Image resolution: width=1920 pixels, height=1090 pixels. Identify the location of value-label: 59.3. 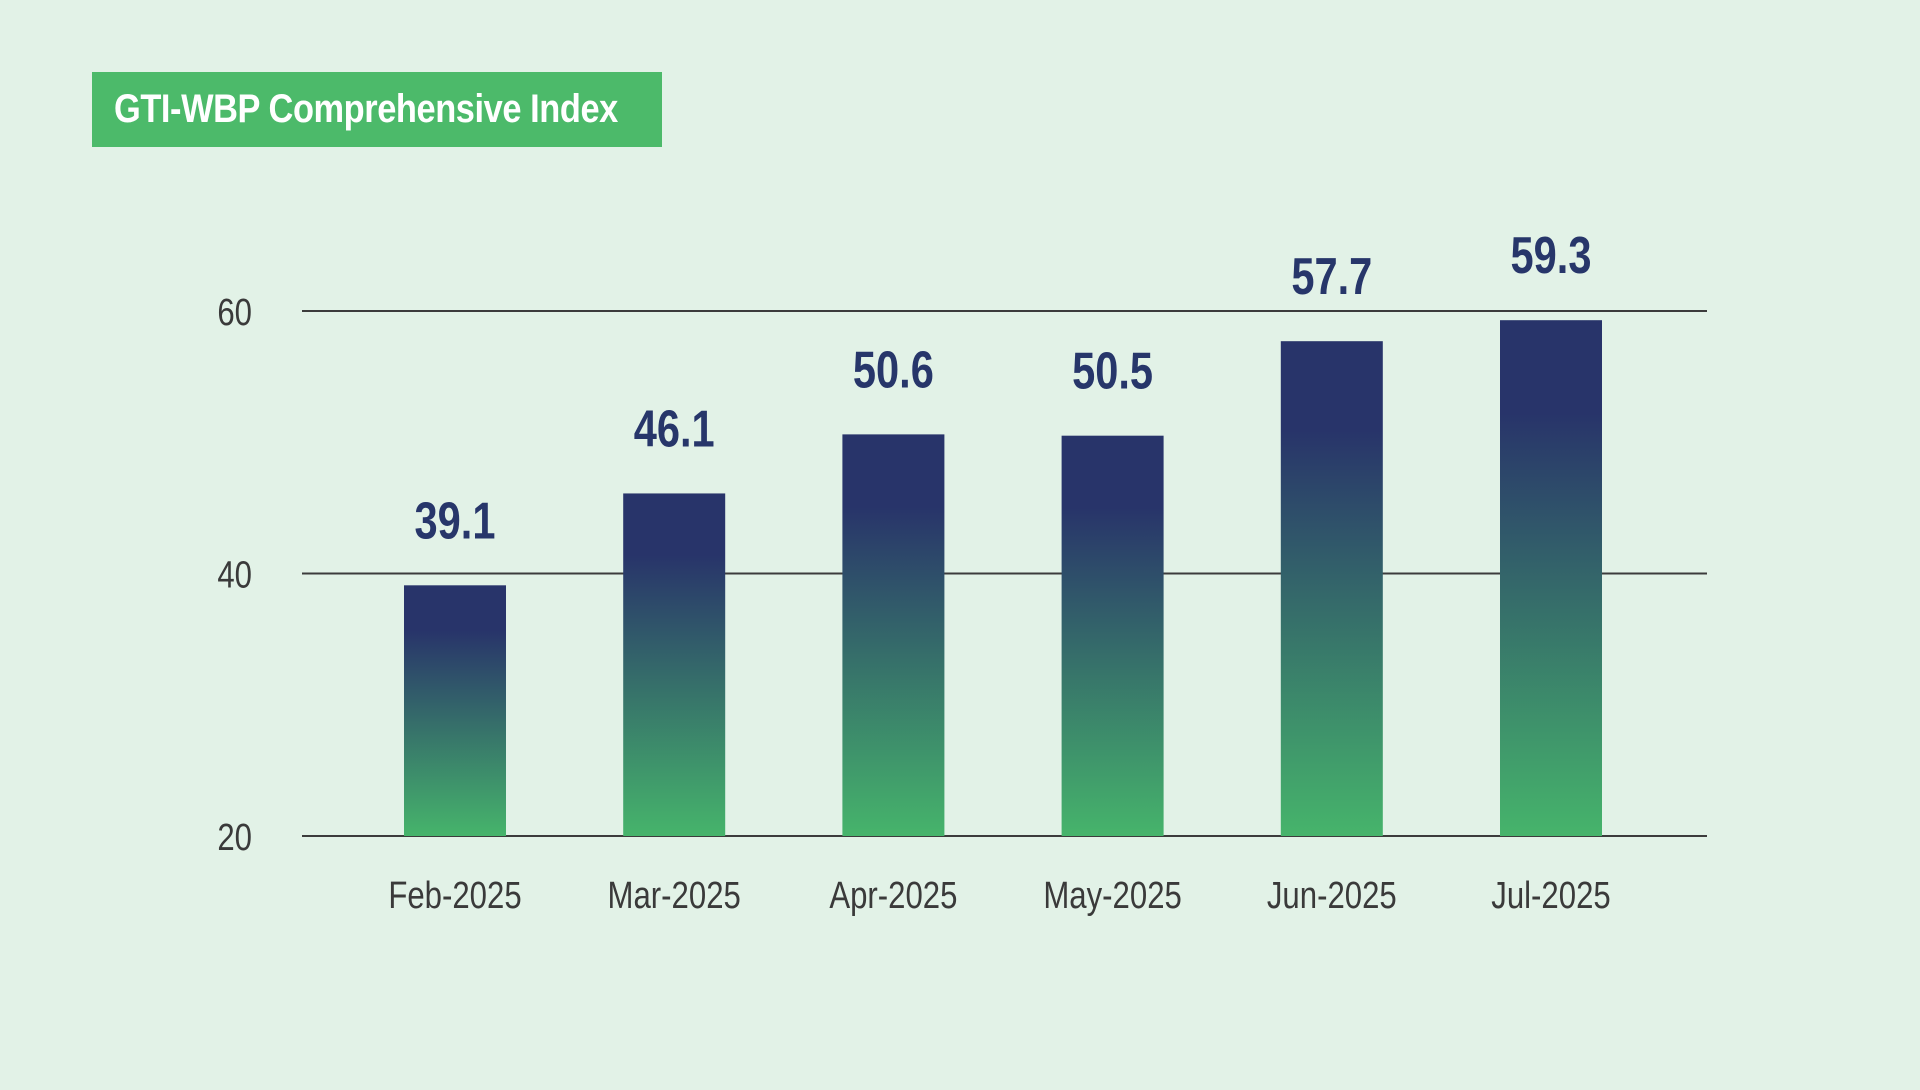
(1551, 255).